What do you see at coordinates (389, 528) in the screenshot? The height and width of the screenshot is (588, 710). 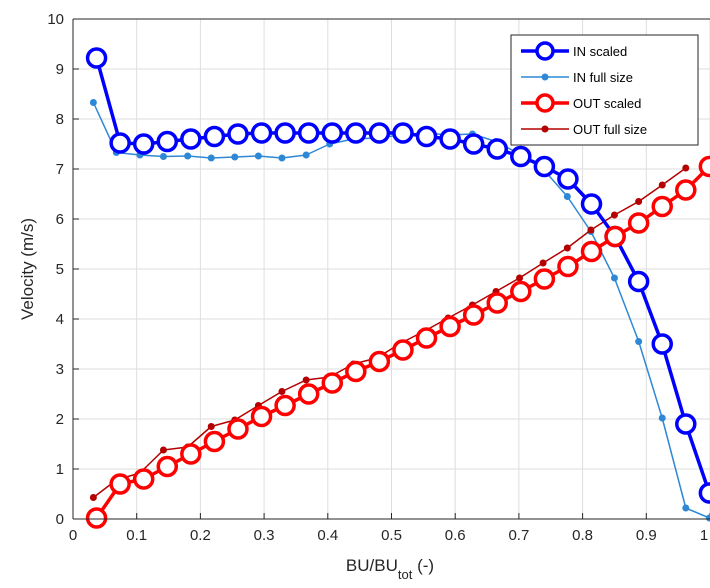 I see `x-axis-ticks: 0 0.1 0.2 0.3 0.4 0.5 0.6 0.7 0.8 0.9 1` at bounding box center [389, 528].